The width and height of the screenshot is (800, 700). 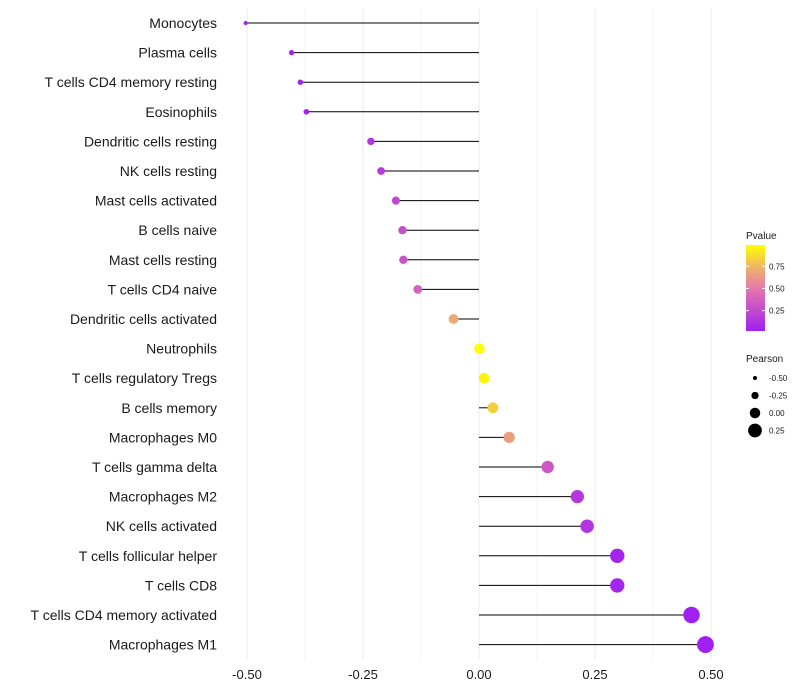 What do you see at coordinates (247, 674) in the screenshot?
I see `x-tick-label: -0.50` at bounding box center [247, 674].